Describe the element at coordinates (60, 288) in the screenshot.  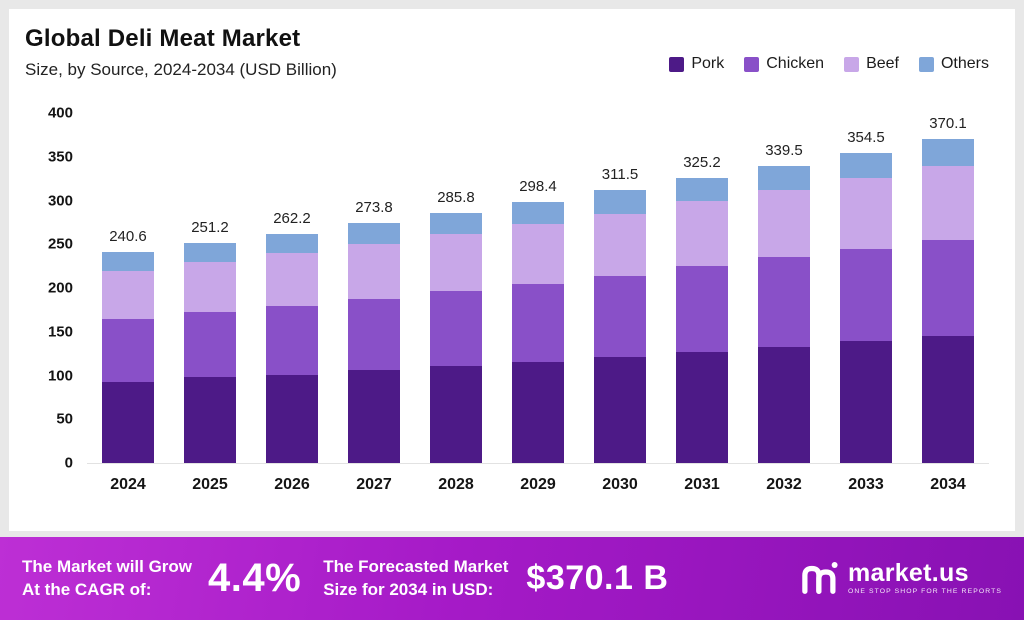
I see `y-tick-label: 200` at that location.